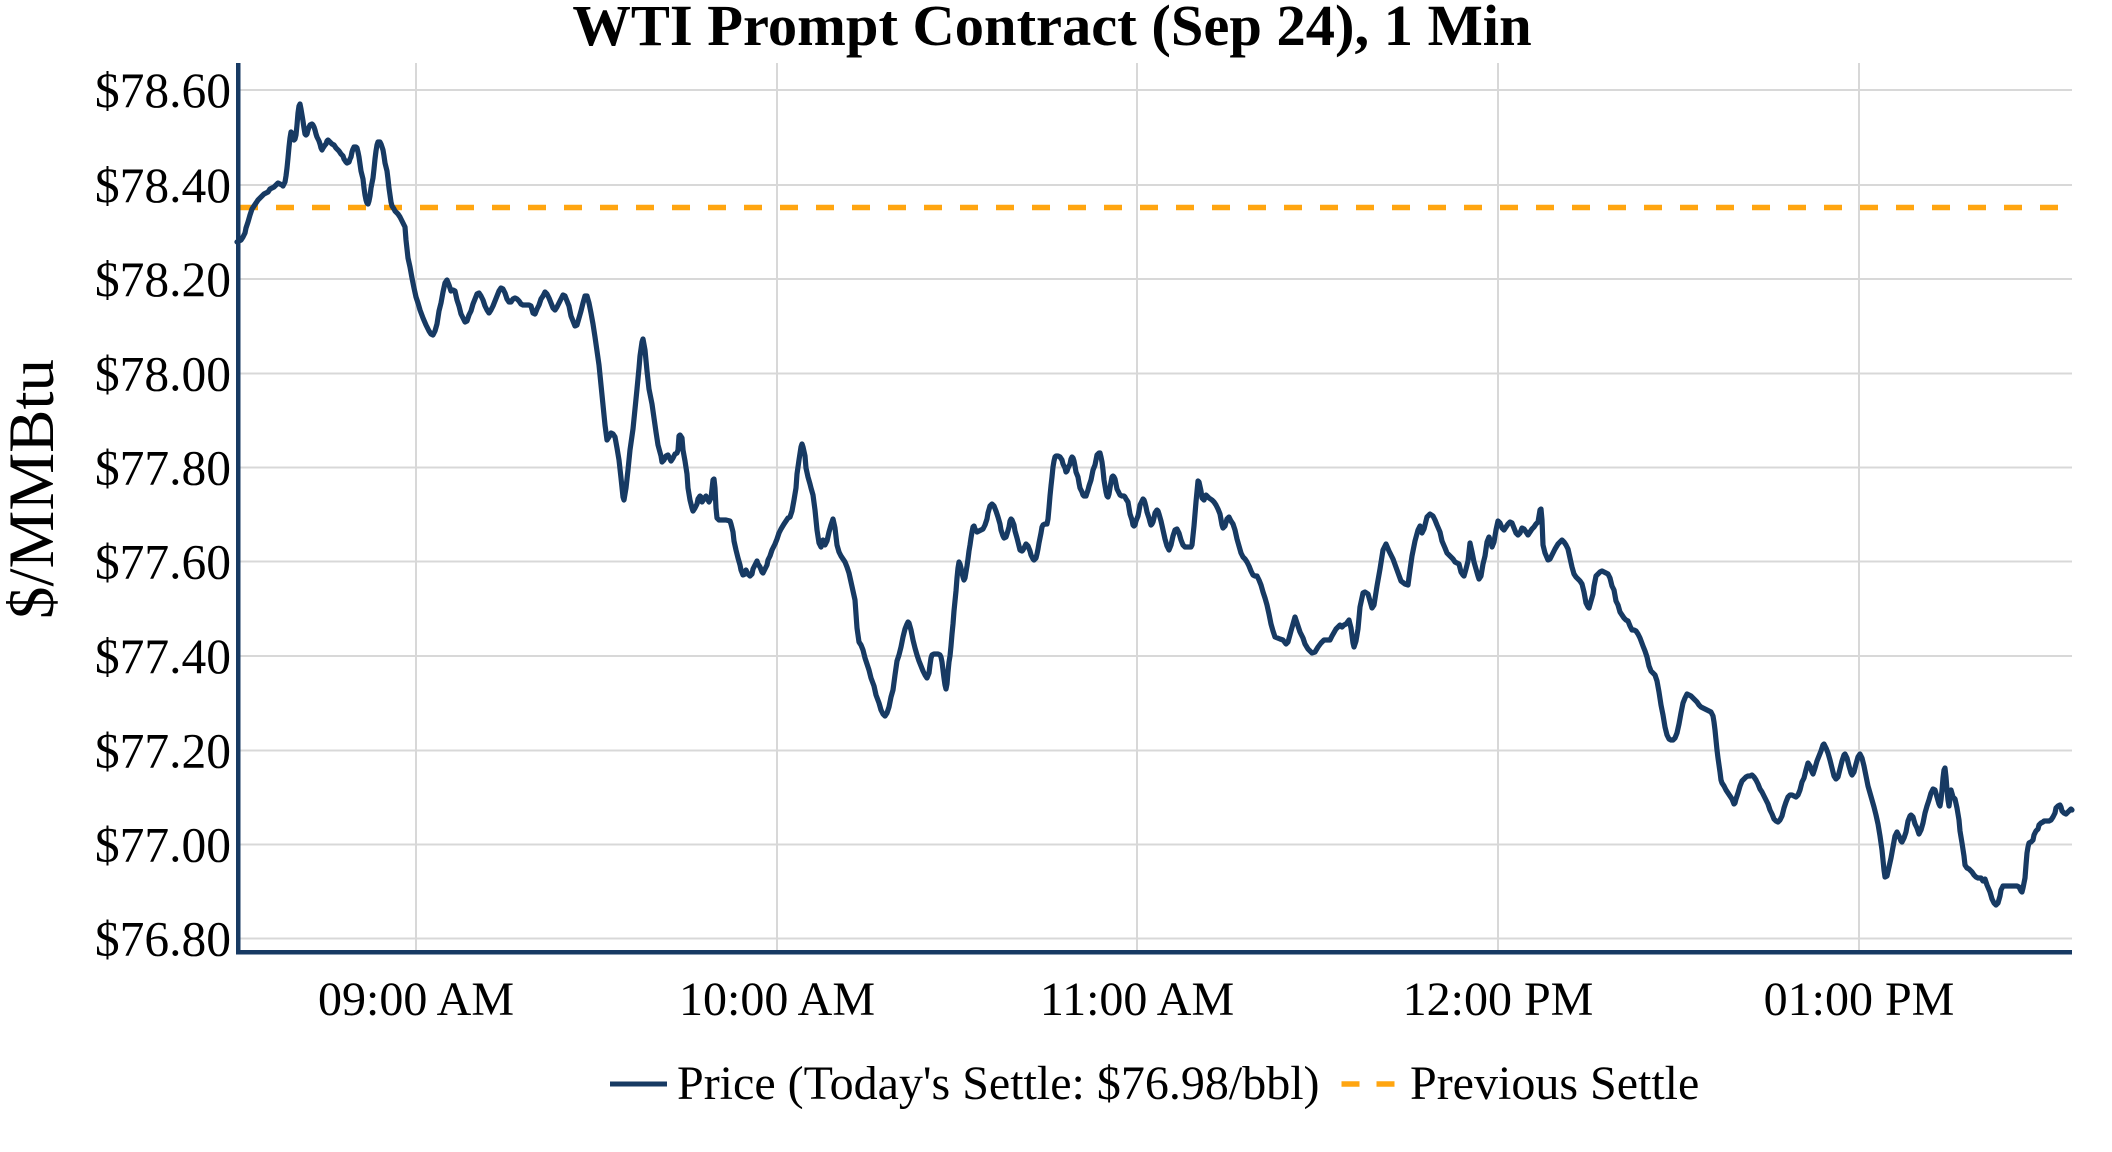  I want to click on svg-text: $77.80, so click(163, 468).